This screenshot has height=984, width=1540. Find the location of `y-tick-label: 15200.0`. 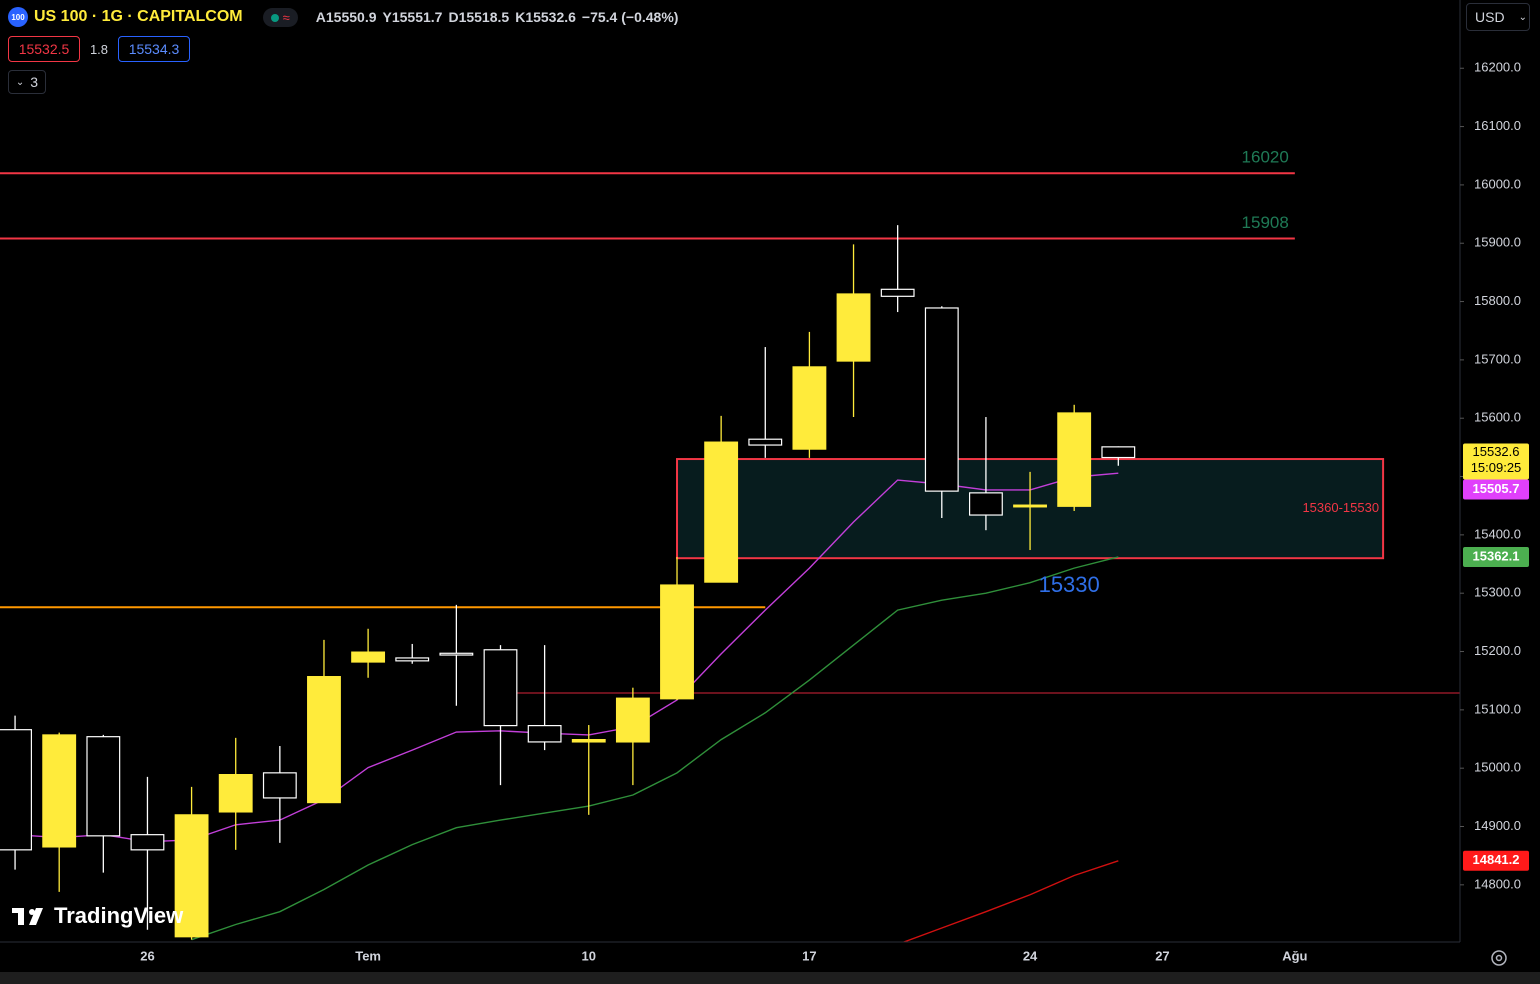

y-tick-label: 15200.0 is located at coordinates (1497, 650).